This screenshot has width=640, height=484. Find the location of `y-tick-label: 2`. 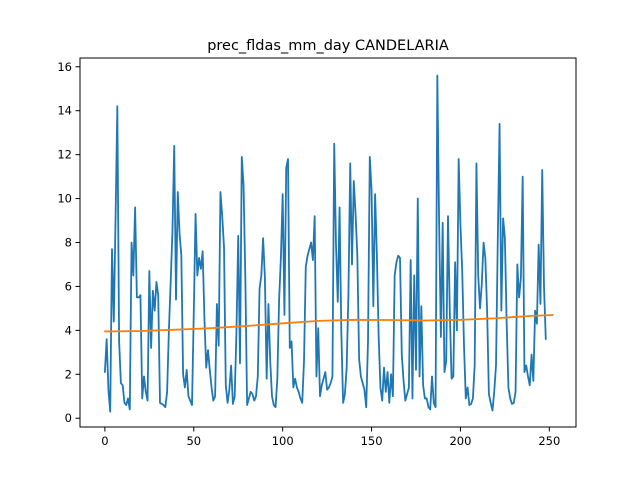

y-tick-label: 2 is located at coordinates (68, 374).